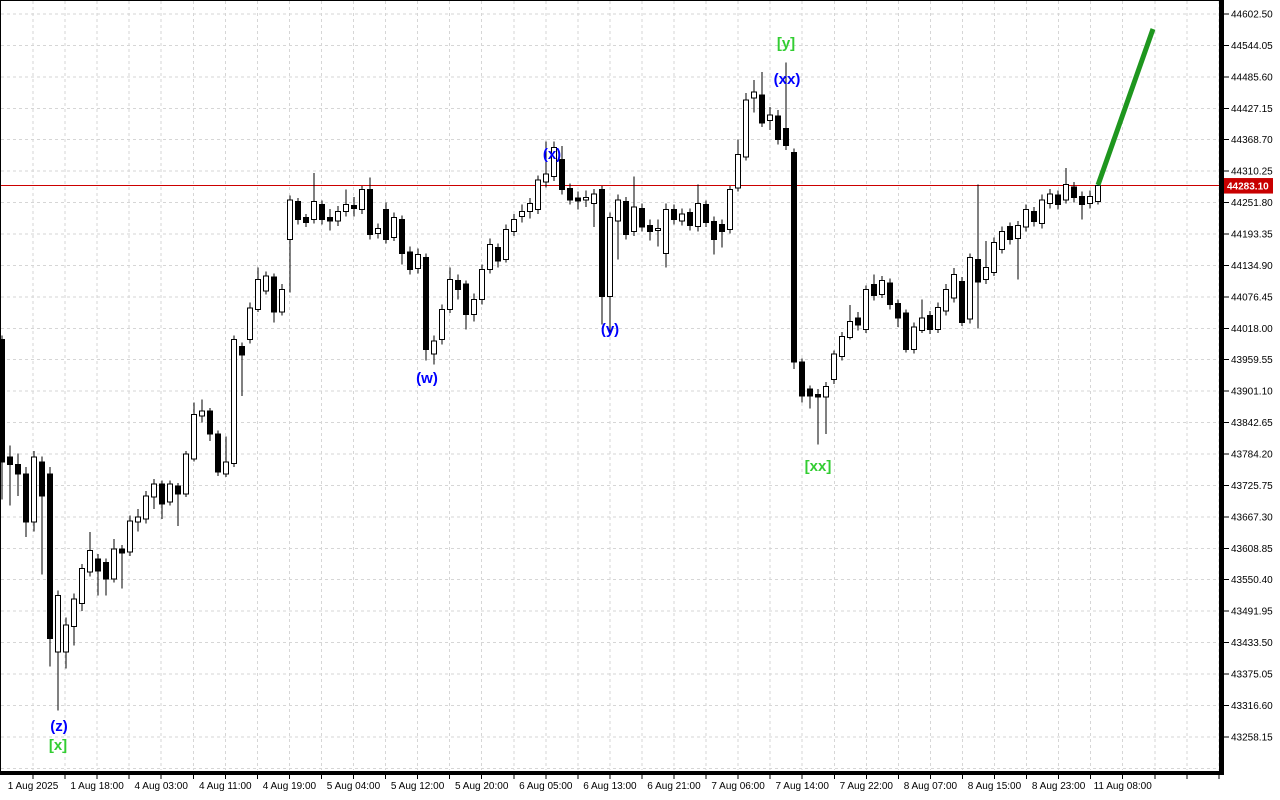  Describe the element at coordinates (610, 329) in the screenshot. I see `wave-label-y: (y)` at that location.